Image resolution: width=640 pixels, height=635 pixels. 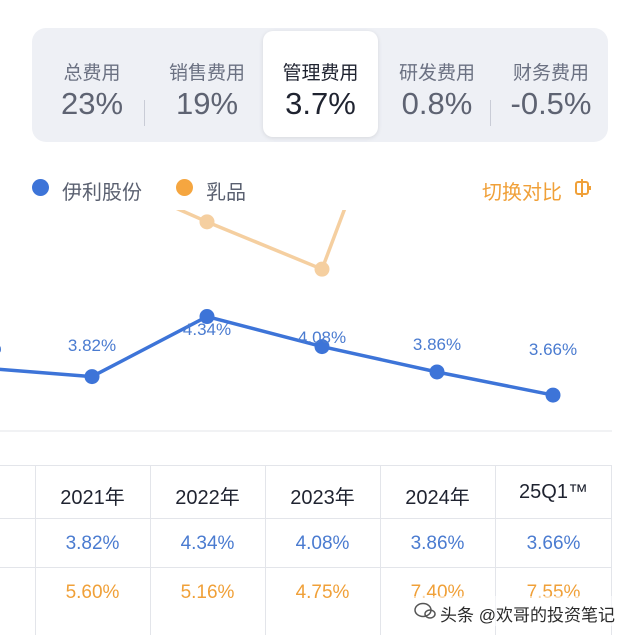 What do you see at coordinates (17, 544) in the screenshot?
I see `table-cell-yili: %` at bounding box center [17, 544].